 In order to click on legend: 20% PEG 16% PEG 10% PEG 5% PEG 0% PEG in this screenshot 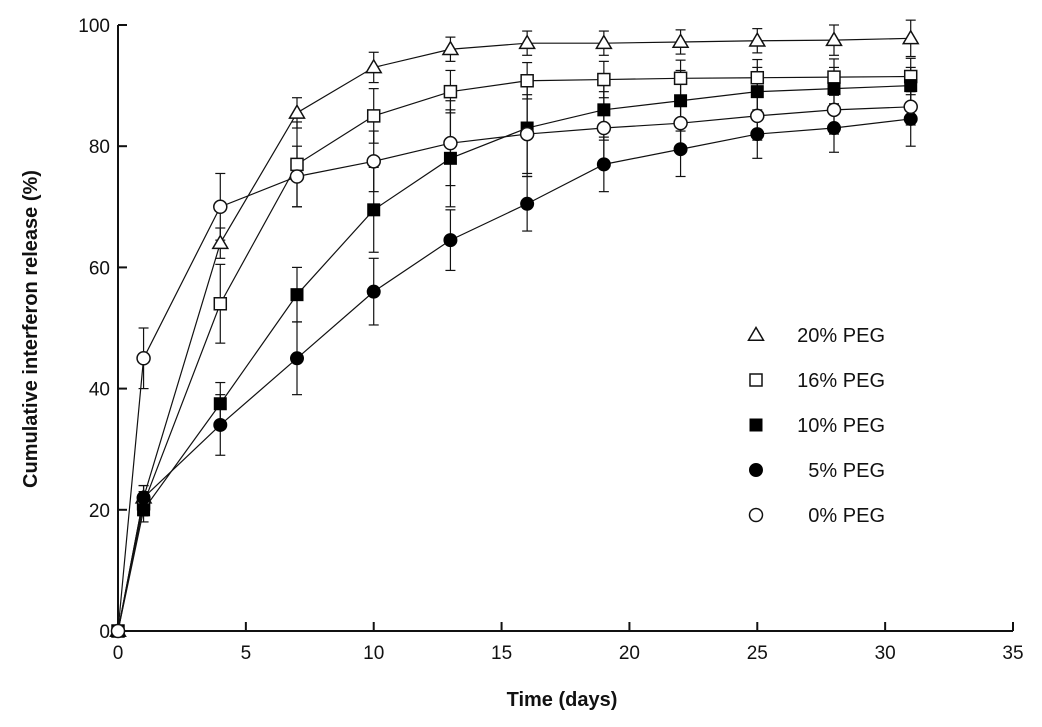, I will do `click(816, 426)`.